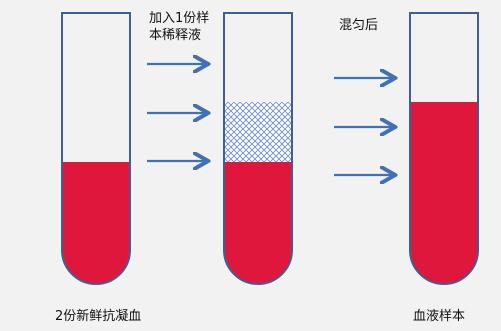 The image size is (501, 331). What do you see at coordinates (363, 126) in the screenshot?
I see `arrows-mix` at bounding box center [363, 126].